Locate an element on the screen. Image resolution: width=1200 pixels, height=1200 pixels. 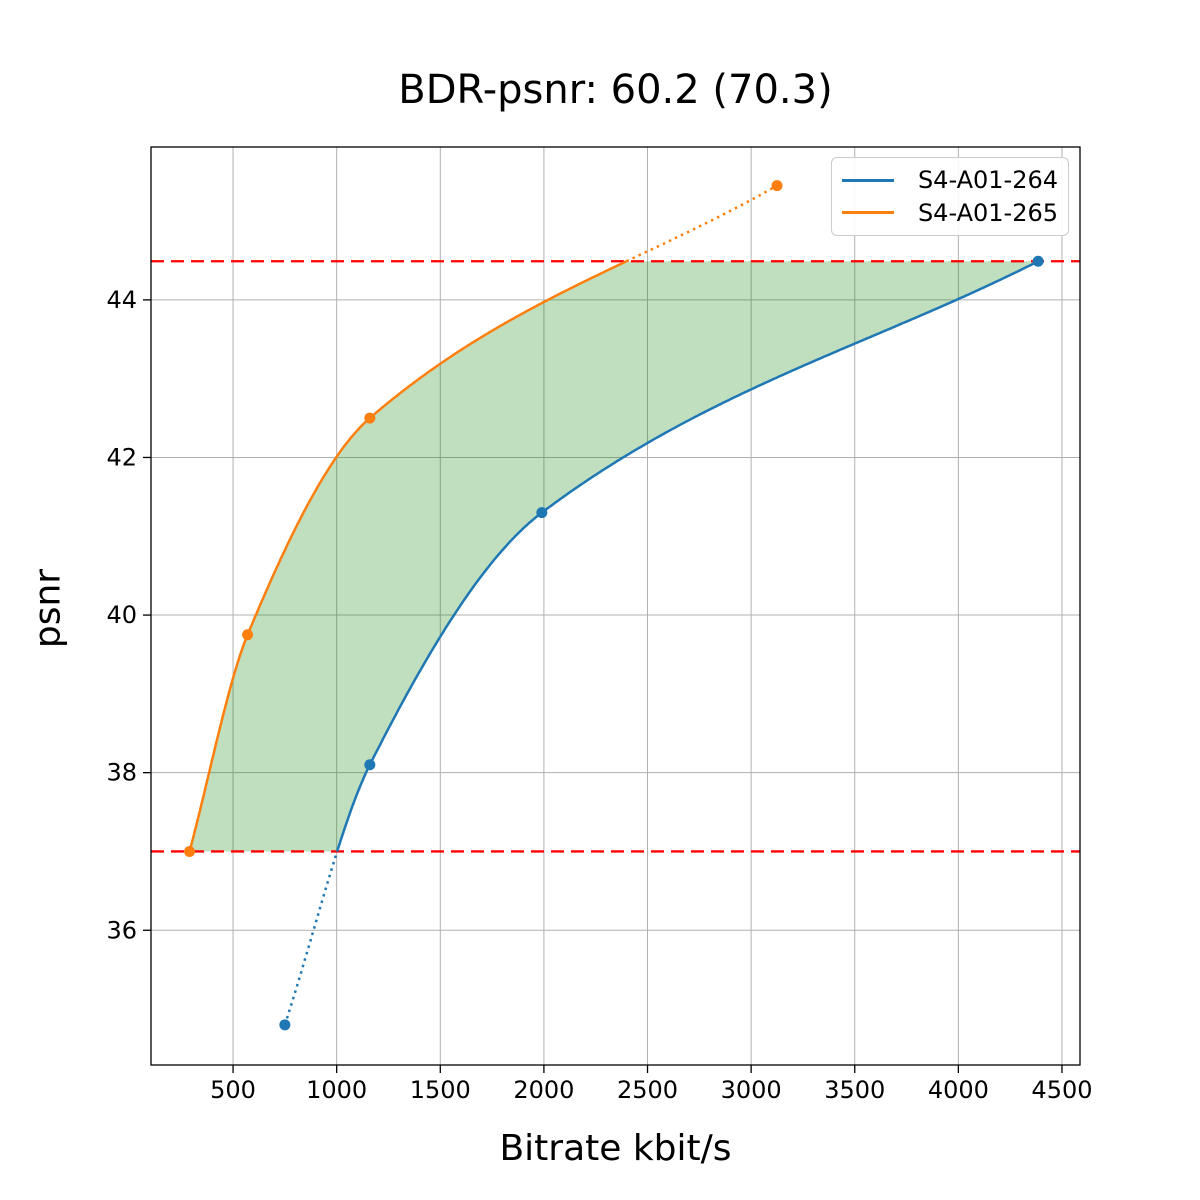
legend-item-s4-a01-265: S4-A01-265 is located at coordinates (950, 213).